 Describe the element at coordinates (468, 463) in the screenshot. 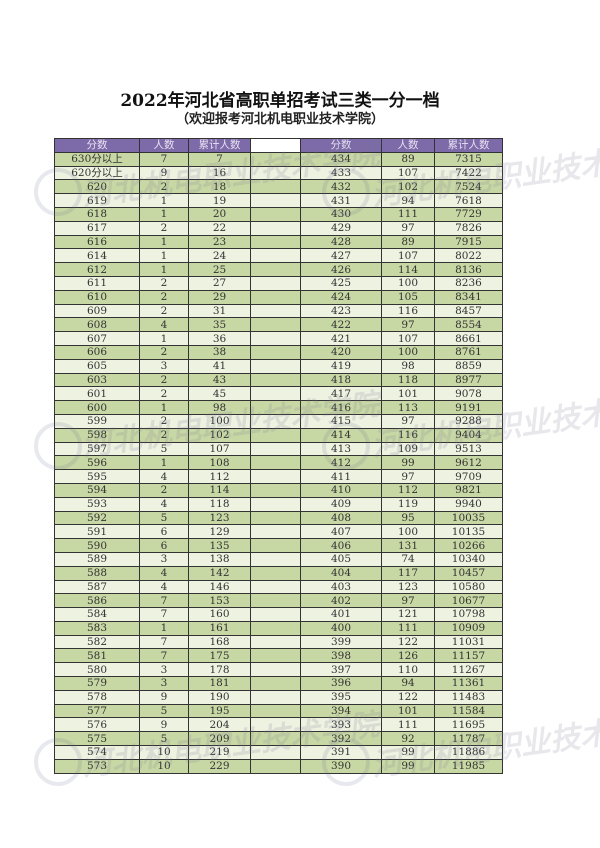

I see `right-cumulative-cell: 9612` at that location.